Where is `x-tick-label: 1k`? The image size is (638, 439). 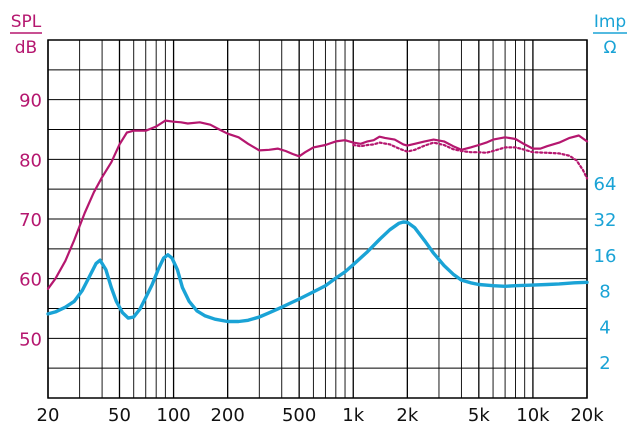 x-tick-label: 1k is located at coordinates (353, 415).